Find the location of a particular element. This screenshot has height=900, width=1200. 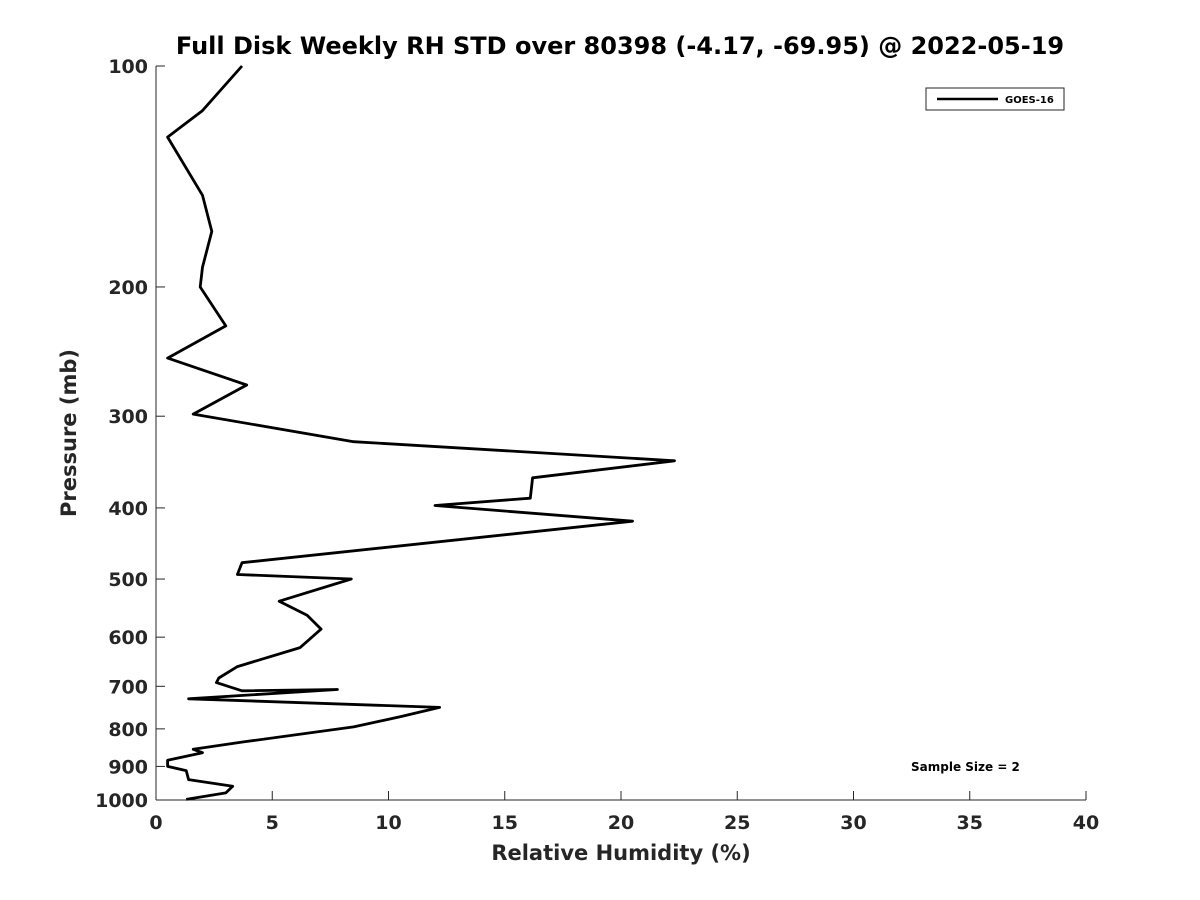

y-tick-label: 700 is located at coordinates (128, 687).